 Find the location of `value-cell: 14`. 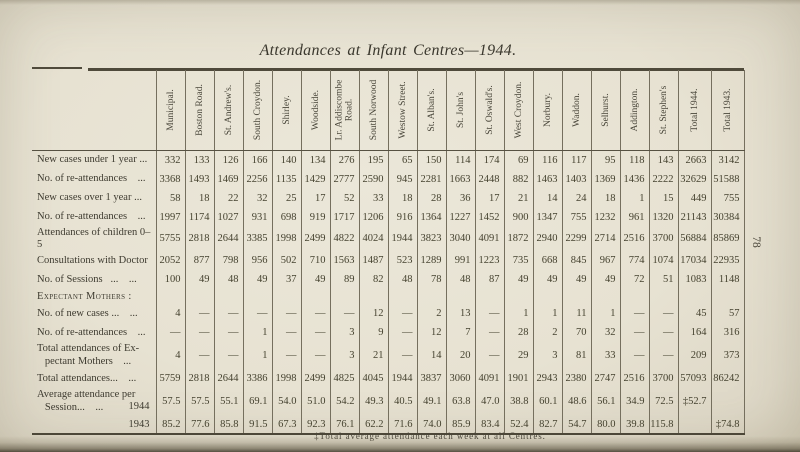

value-cell: 14 is located at coordinates (431, 356).